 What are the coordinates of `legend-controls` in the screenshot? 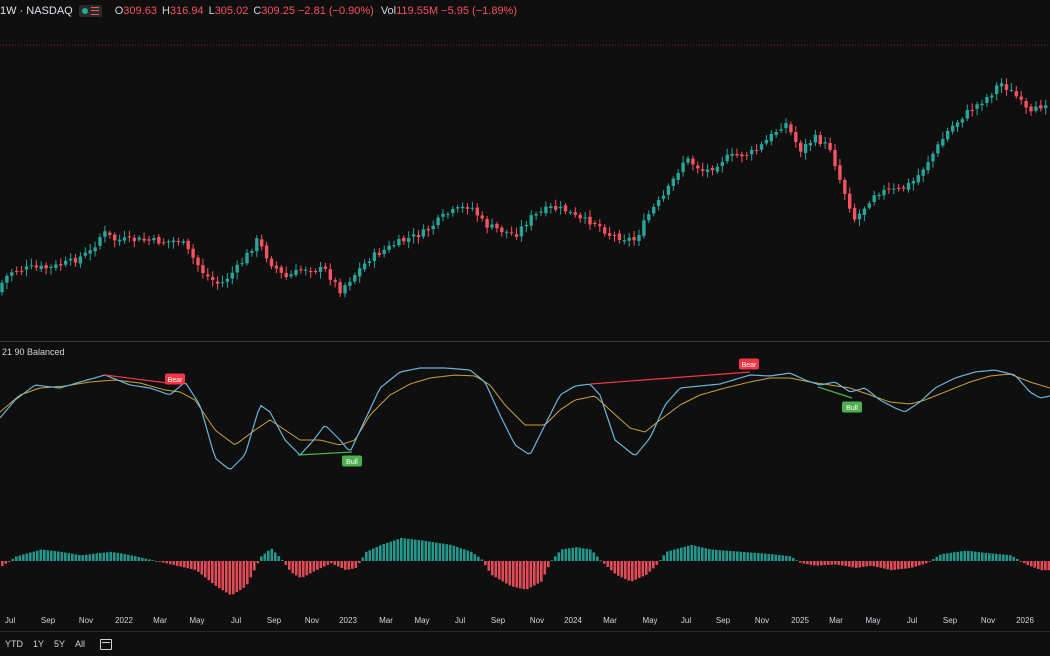 It's located at (90, 11).